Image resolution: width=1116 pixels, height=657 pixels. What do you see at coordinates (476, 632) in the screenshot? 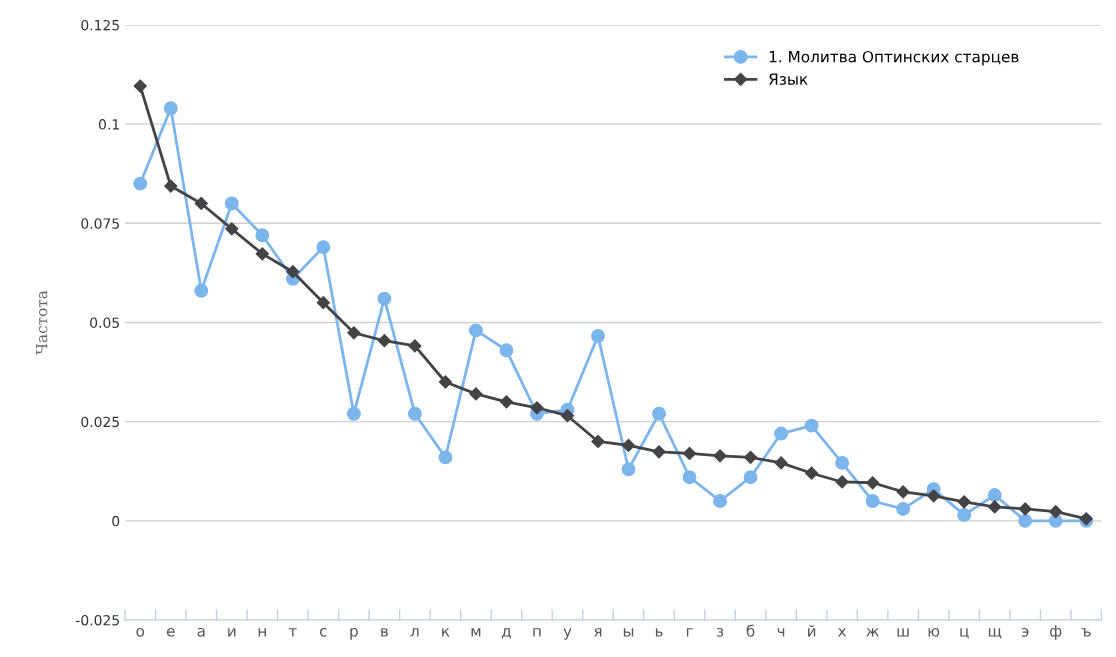
I see `x-tick-label: м` at bounding box center [476, 632].